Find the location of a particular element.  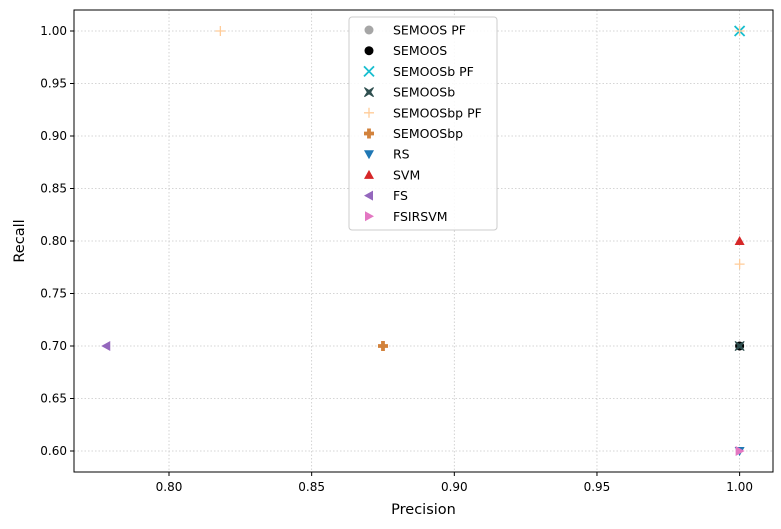

x-tick-label: 0.95 is located at coordinates (597, 487).